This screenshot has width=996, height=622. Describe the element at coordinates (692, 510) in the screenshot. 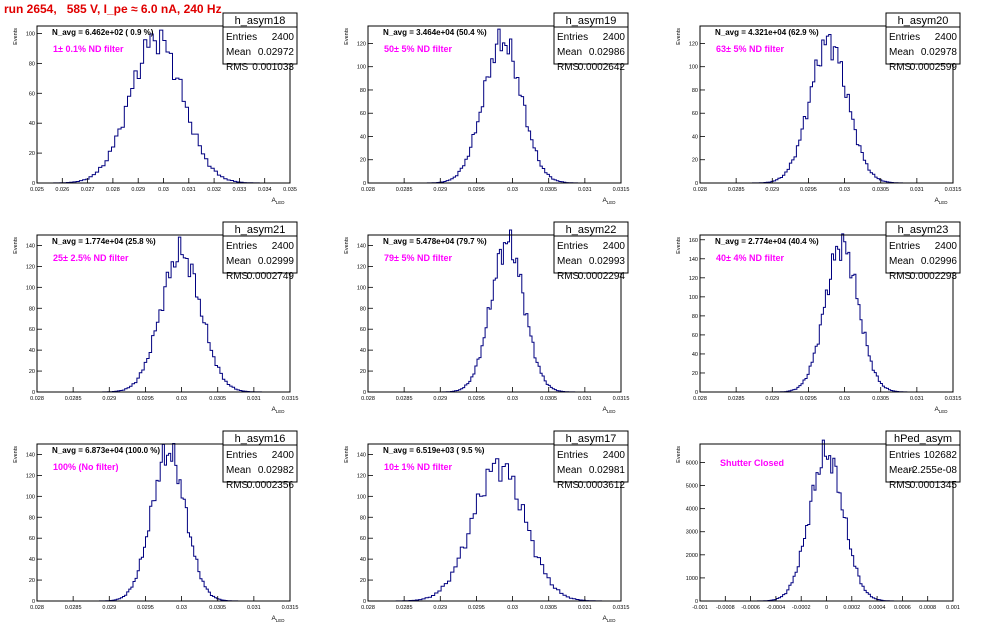

I see `y-tick-label: 4000` at that location.